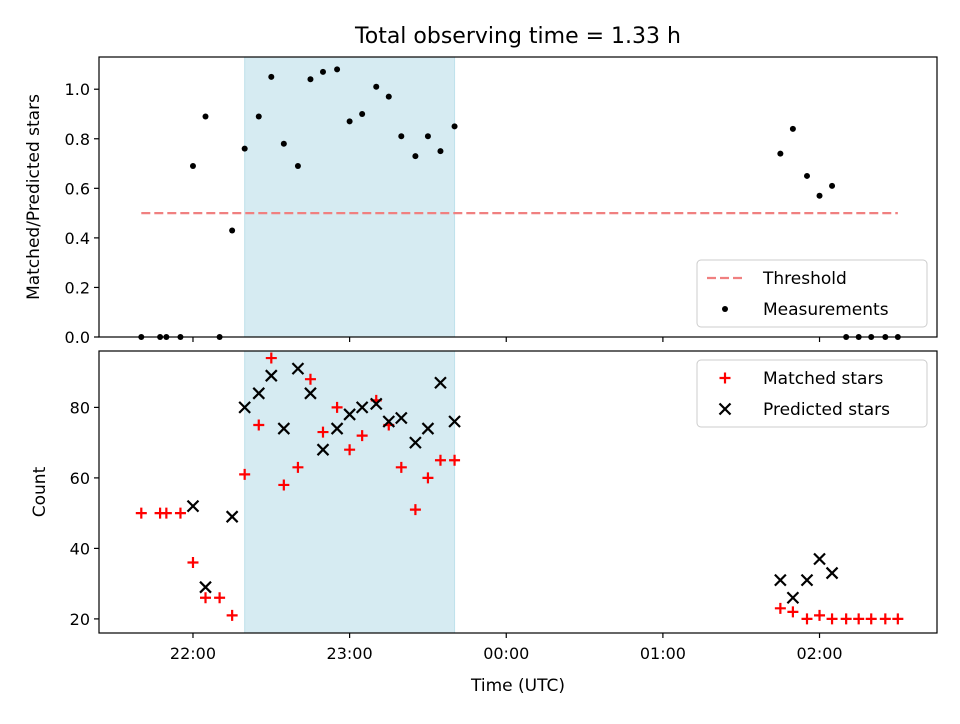 Image resolution: width=960 pixels, height=724 pixels. I want to click on y-tick-label: 1.0, so click(77, 89).